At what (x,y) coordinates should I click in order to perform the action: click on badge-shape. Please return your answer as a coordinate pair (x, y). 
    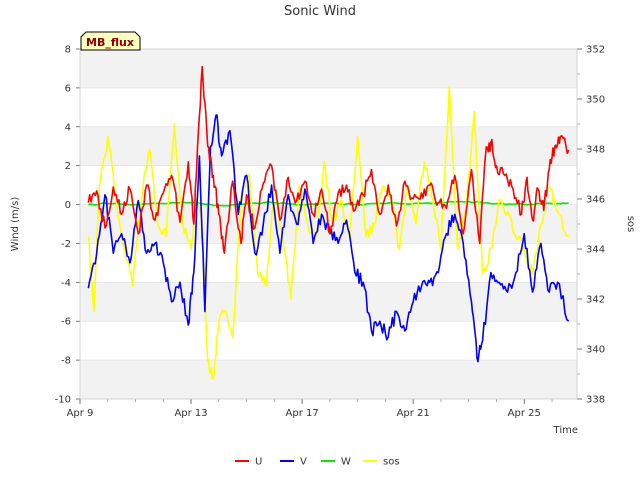
    Looking at the image, I should click on (110, 41).